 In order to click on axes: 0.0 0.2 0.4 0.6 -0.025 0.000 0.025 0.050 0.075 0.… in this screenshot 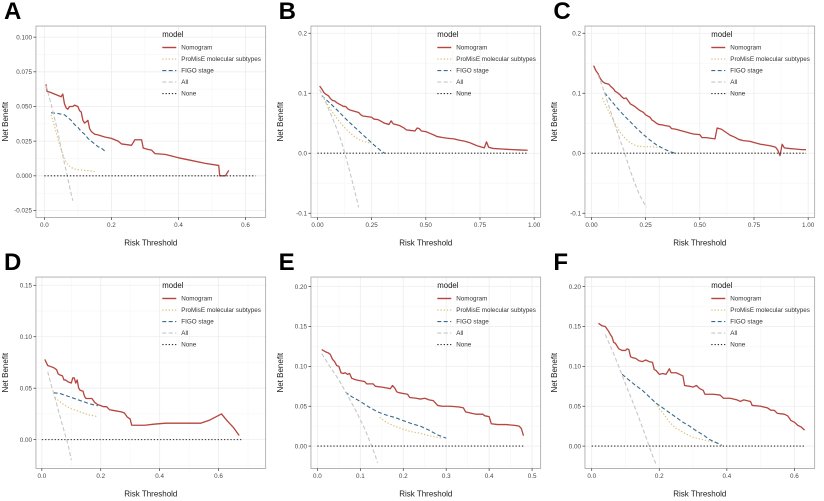, I will do `click(125, 140)`.